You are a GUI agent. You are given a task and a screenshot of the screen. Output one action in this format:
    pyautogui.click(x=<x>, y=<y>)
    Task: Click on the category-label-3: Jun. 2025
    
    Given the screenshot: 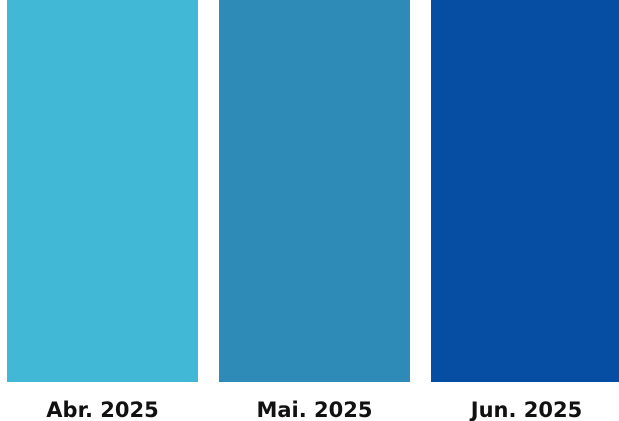 What is the action you would take?
    pyautogui.click(x=525, y=409)
    